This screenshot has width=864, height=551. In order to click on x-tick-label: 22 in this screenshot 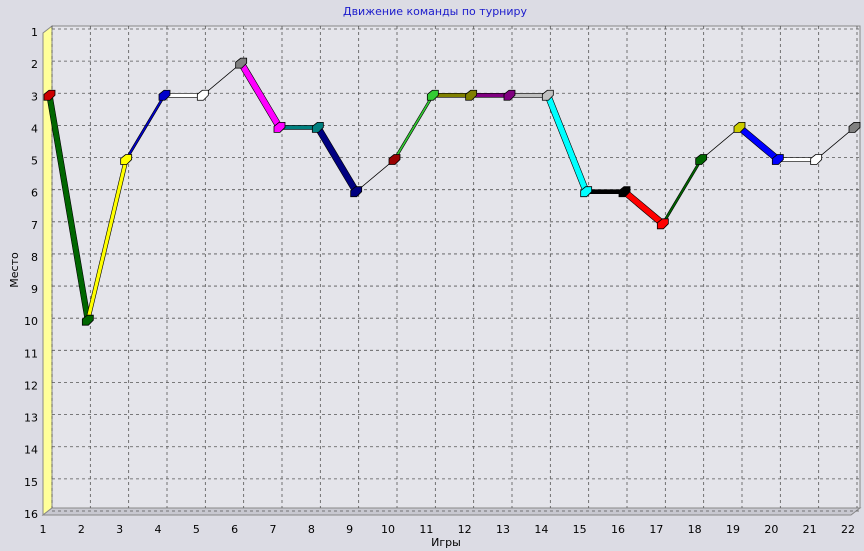, I will do `click(848, 529)`.